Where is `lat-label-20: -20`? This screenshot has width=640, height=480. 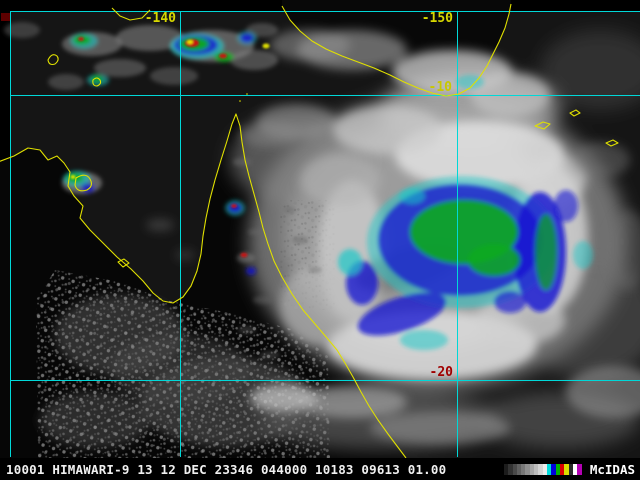
lat-label-20: -20 is located at coordinates (442, 372).